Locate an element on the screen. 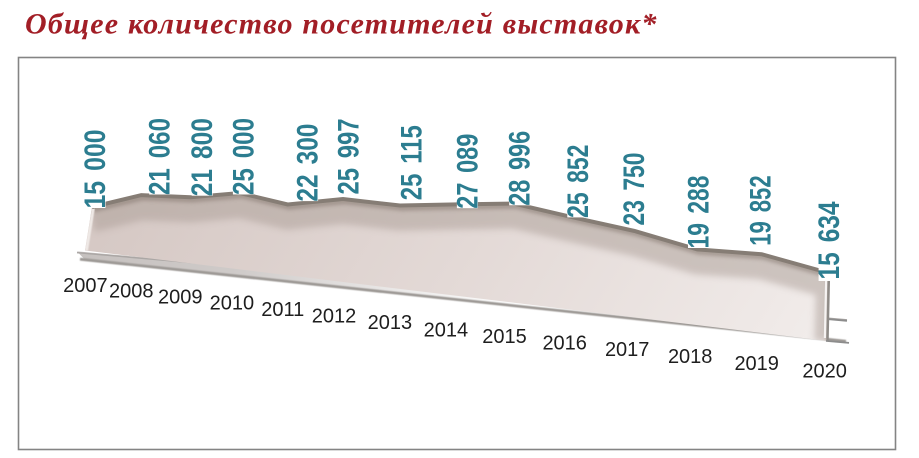 Image resolution: width=919 pixels, height=458 pixels. svg-text: 28 996 is located at coordinates (520, 168).